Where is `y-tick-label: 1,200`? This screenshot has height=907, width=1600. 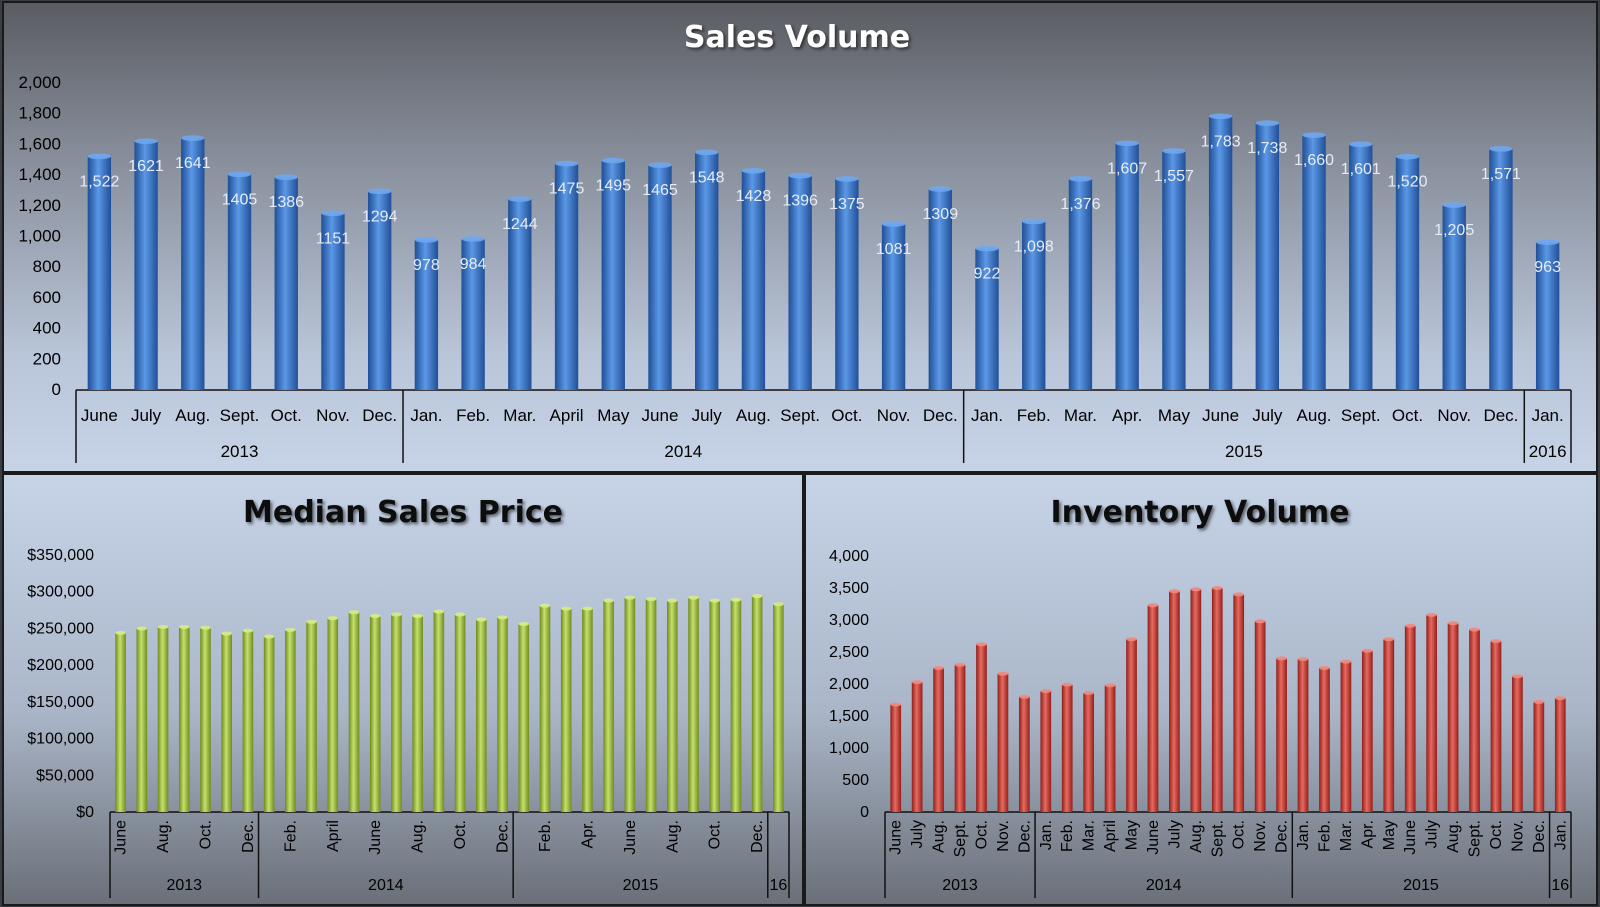 y-tick-label: 1,200 is located at coordinates (39, 205).